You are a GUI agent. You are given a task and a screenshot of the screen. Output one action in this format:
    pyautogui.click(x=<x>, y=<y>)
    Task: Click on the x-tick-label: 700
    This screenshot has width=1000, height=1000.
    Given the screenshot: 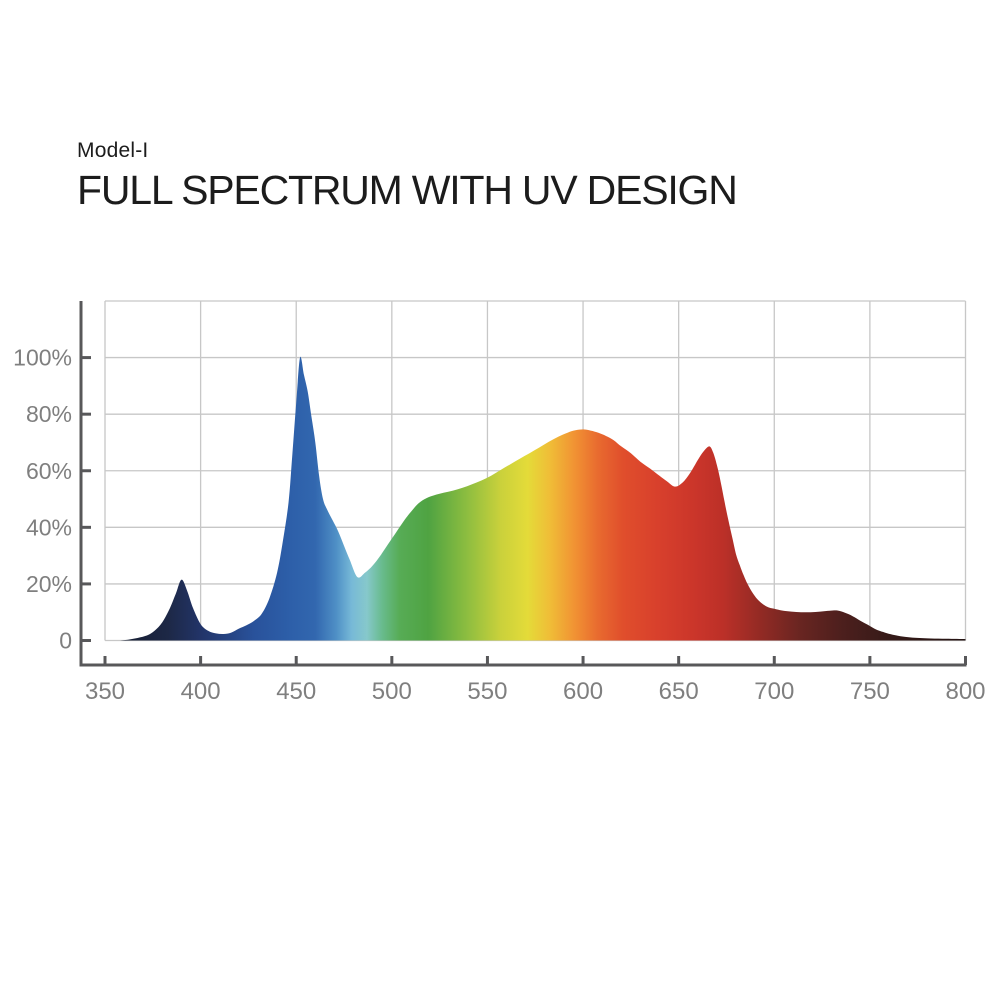 What is the action you would take?
    pyautogui.click(x=774, y=691)
    